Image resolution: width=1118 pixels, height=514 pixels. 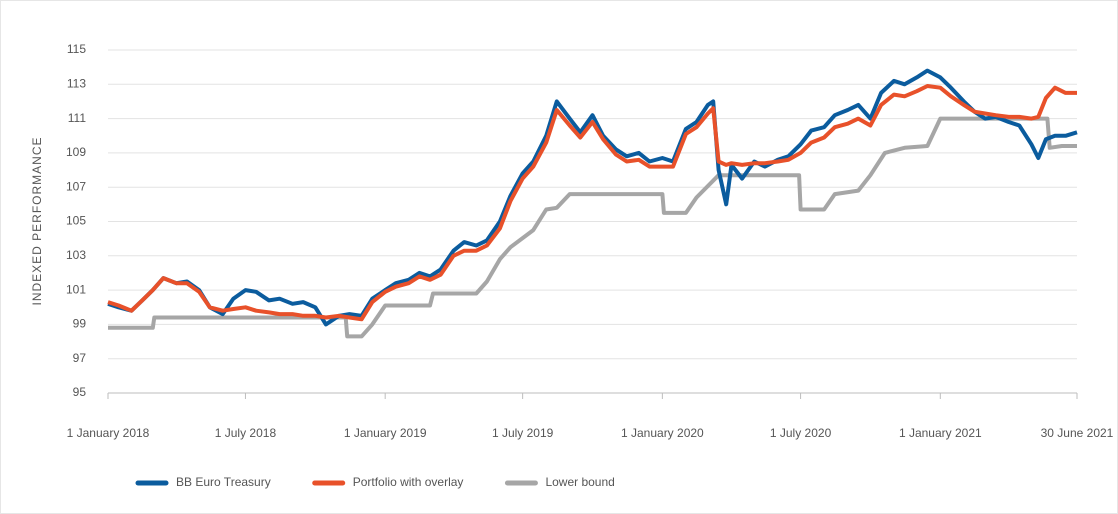 What do you see at coordinates (80, 358) in the screenshot?
I see `y-tick-label: 97` at bounding box center [80, 358].